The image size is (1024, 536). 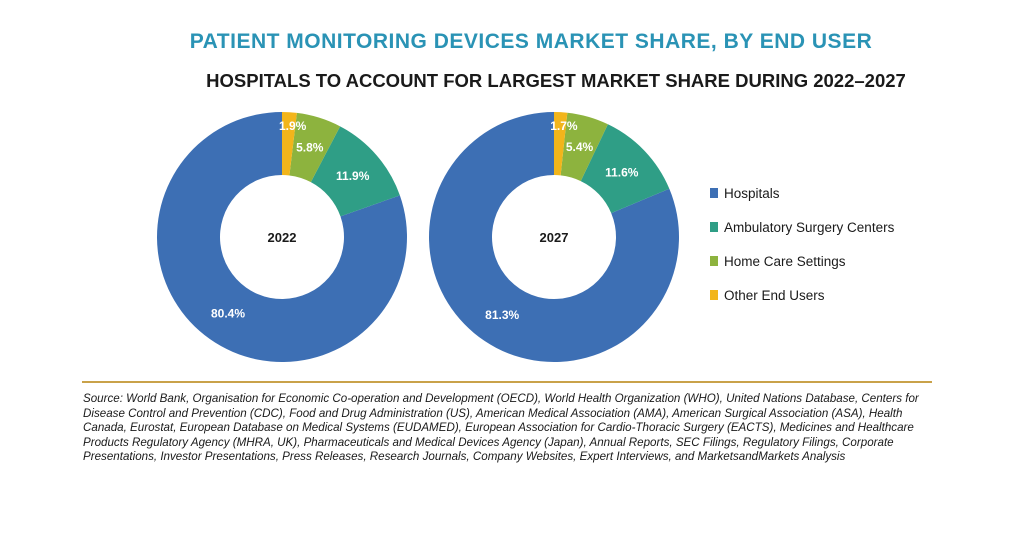 What do you see at coordinates (785, 261) in the screenshot?
I see `legend-label-home-care: Home Care Settings` at bounding box center [785, 261].